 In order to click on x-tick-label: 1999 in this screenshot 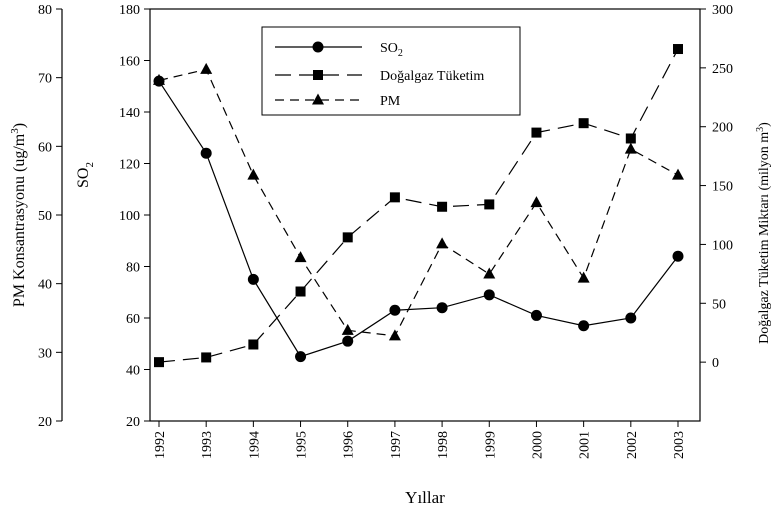, I will do `click(490, 445)`.